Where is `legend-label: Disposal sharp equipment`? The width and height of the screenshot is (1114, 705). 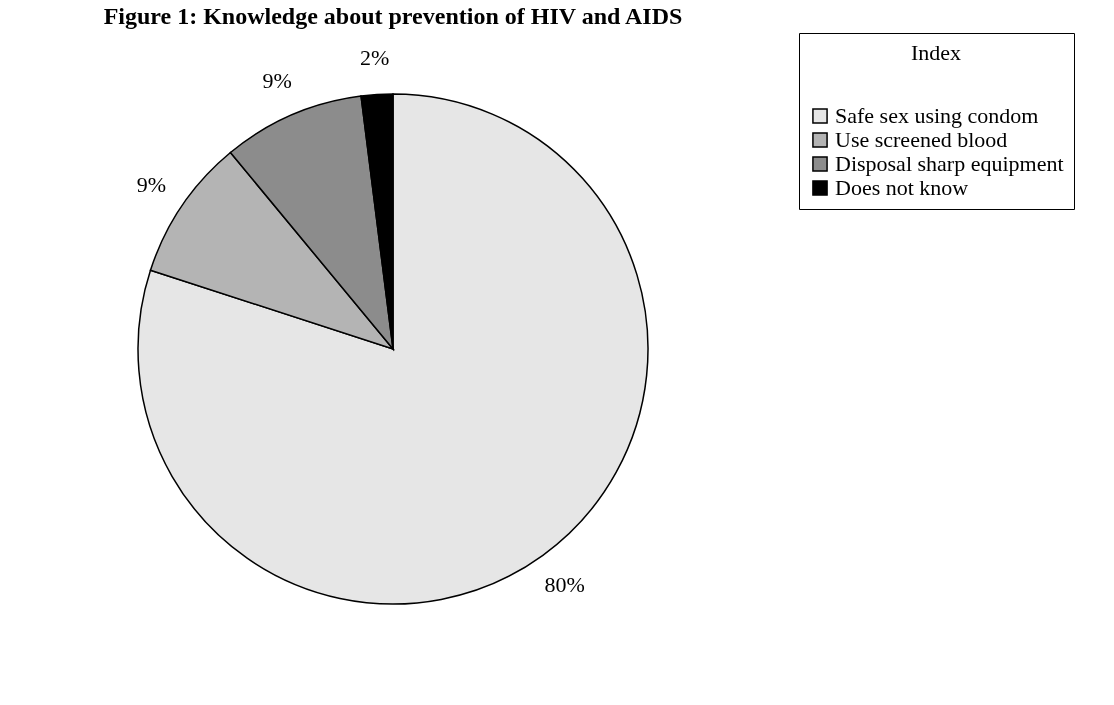 legend-label: Disposal sharp equipment is located at coordinates (949, 163).